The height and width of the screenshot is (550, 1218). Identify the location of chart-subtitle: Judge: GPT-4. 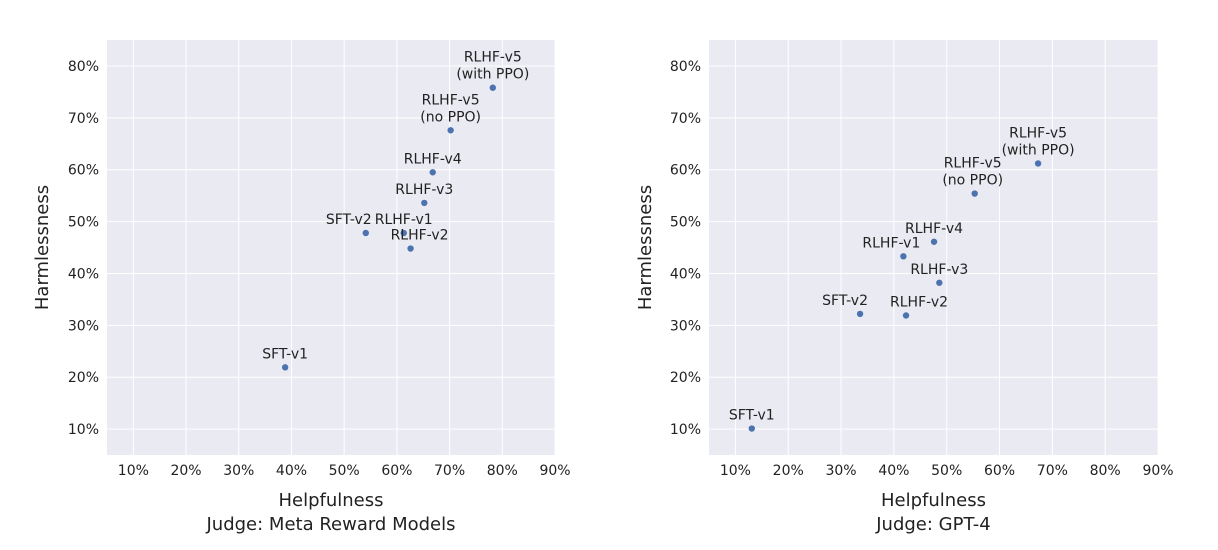
(933, 524).